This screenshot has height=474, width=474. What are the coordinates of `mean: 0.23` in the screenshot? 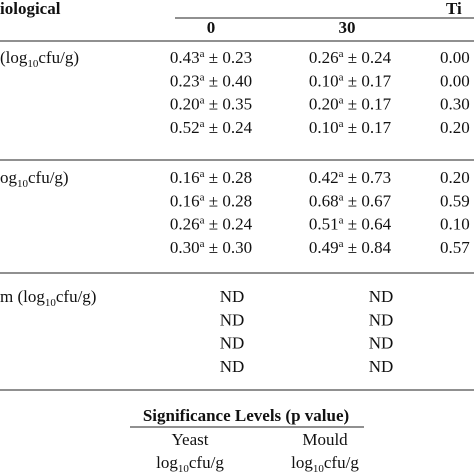 It's located at (185, 80).